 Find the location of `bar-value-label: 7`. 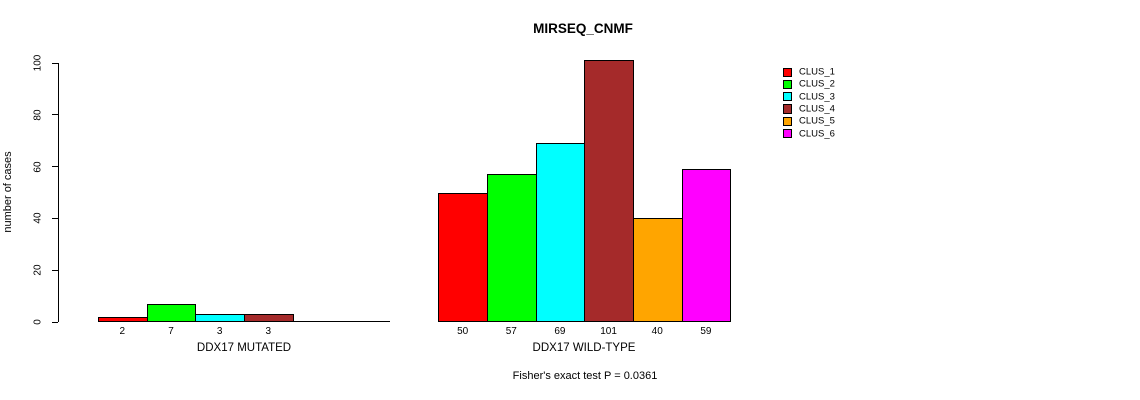

bar-value-label: 7 is located at coordinates (171, 331).